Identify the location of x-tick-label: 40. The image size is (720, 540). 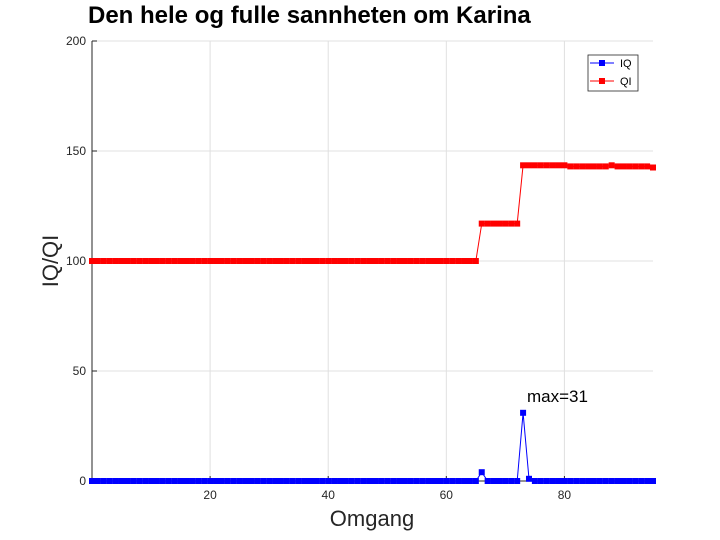
(329, 495).